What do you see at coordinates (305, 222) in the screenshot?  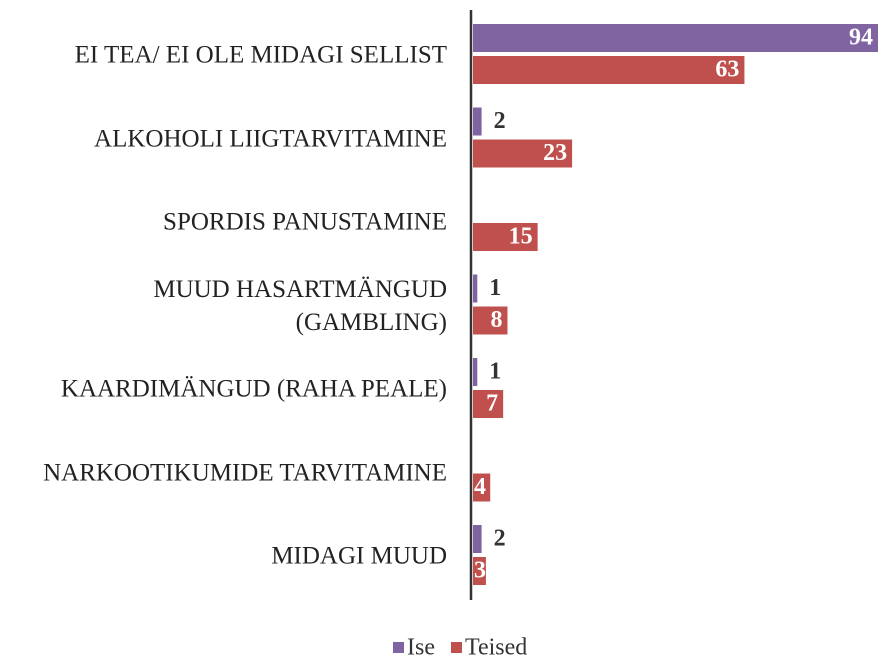 I see `category-label: SPORDIS PANUSTAMINE` at bounding box center [305, 222].